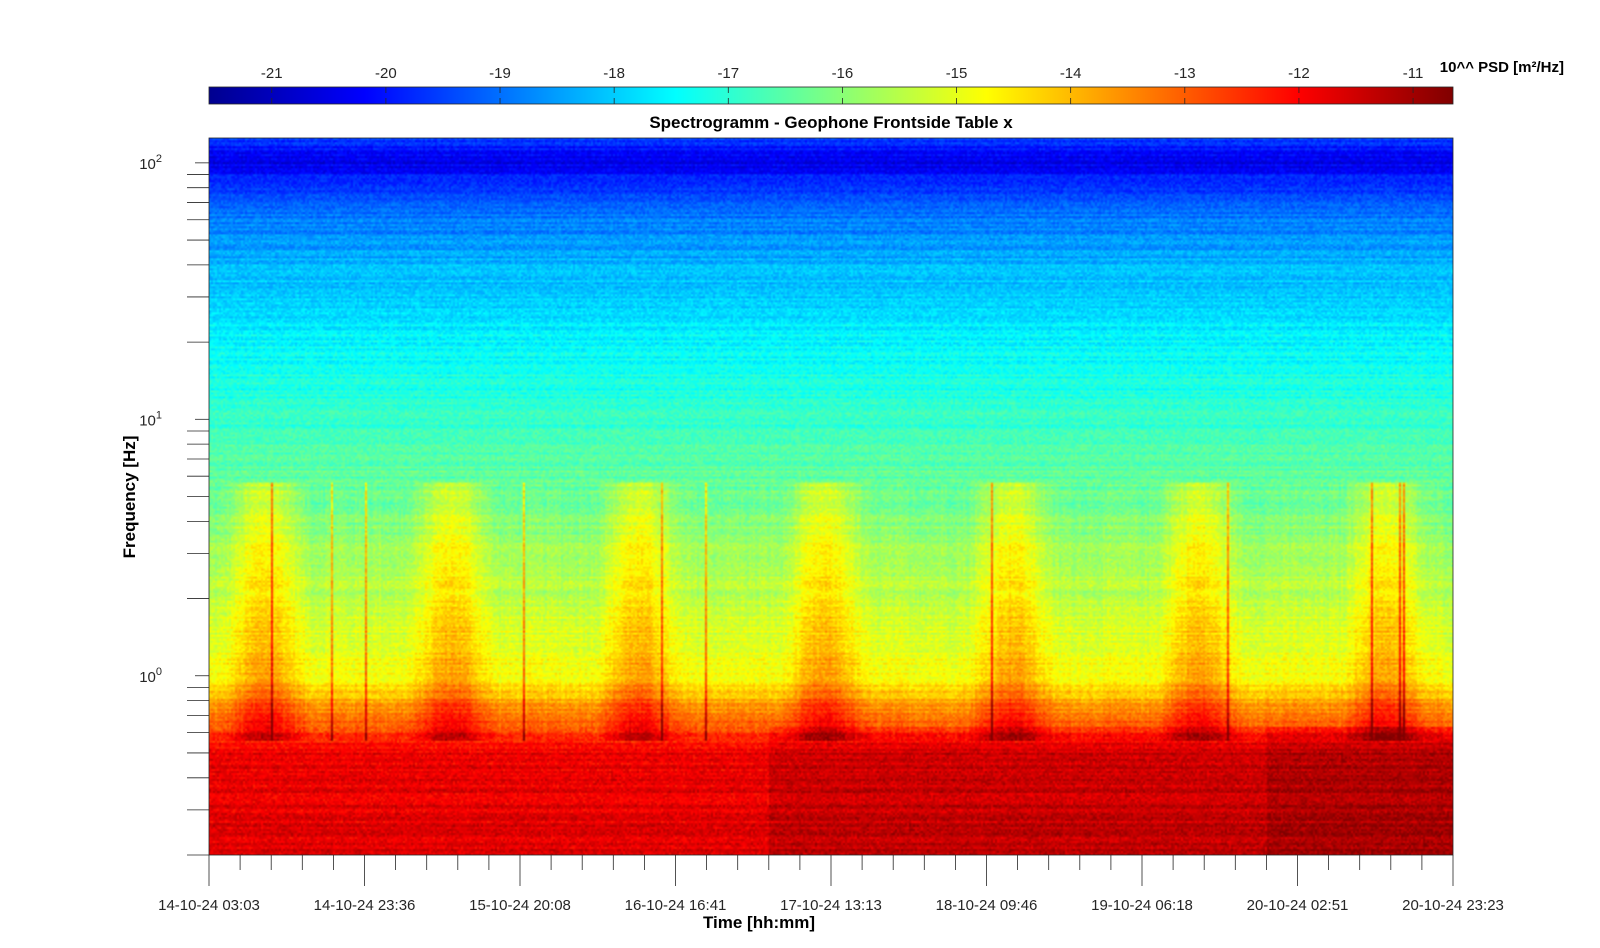  Describe the element at coordinates (150, 676) in the screenshot. I see `y-tick-label: 10⁰` at that location.